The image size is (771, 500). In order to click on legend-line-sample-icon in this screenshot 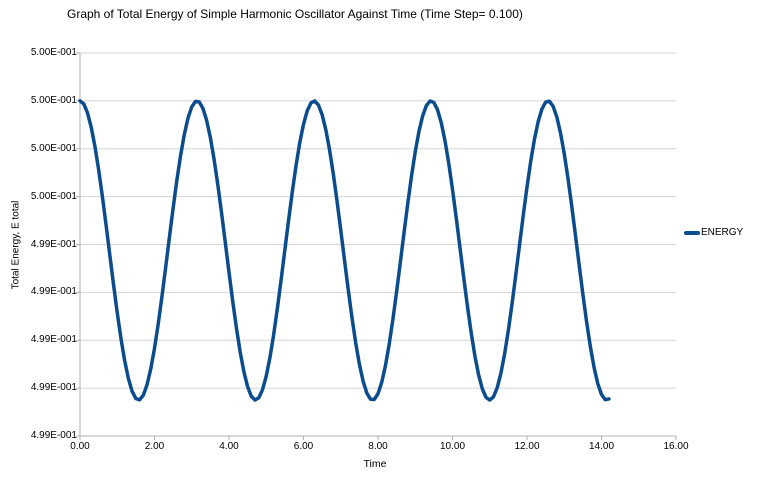, I will do `click(692, 232)`.